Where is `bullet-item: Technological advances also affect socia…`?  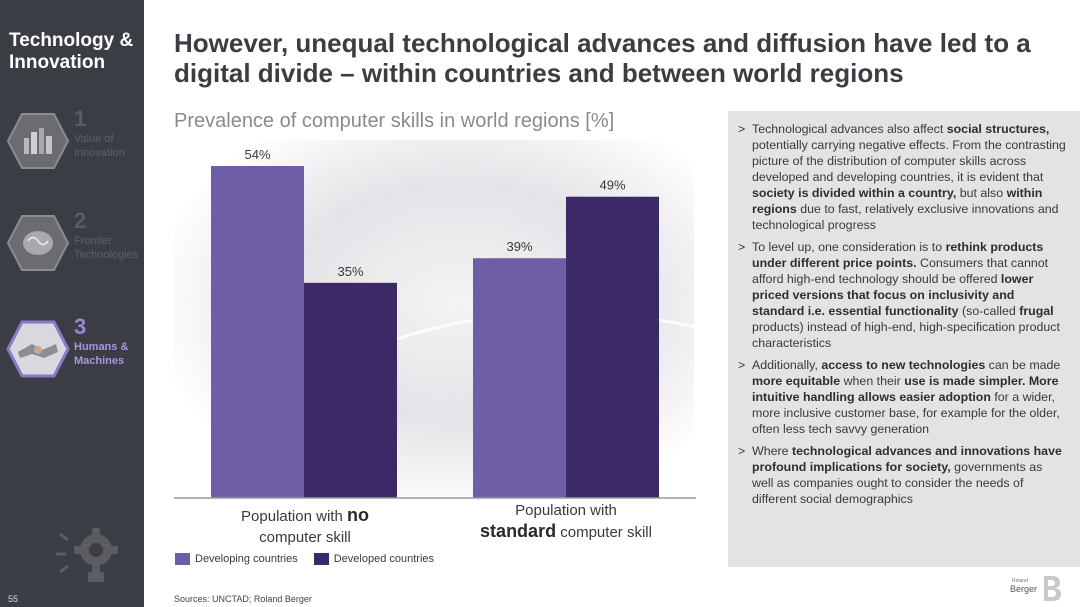
bullet-item: Technological advances also affect socia… is located at coordinates (902, 177).